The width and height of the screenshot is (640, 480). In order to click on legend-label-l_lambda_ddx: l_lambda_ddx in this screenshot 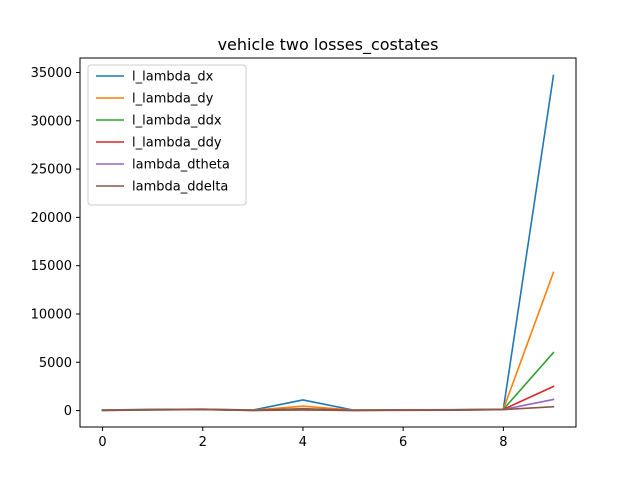, I will do `click(177, 121)`.